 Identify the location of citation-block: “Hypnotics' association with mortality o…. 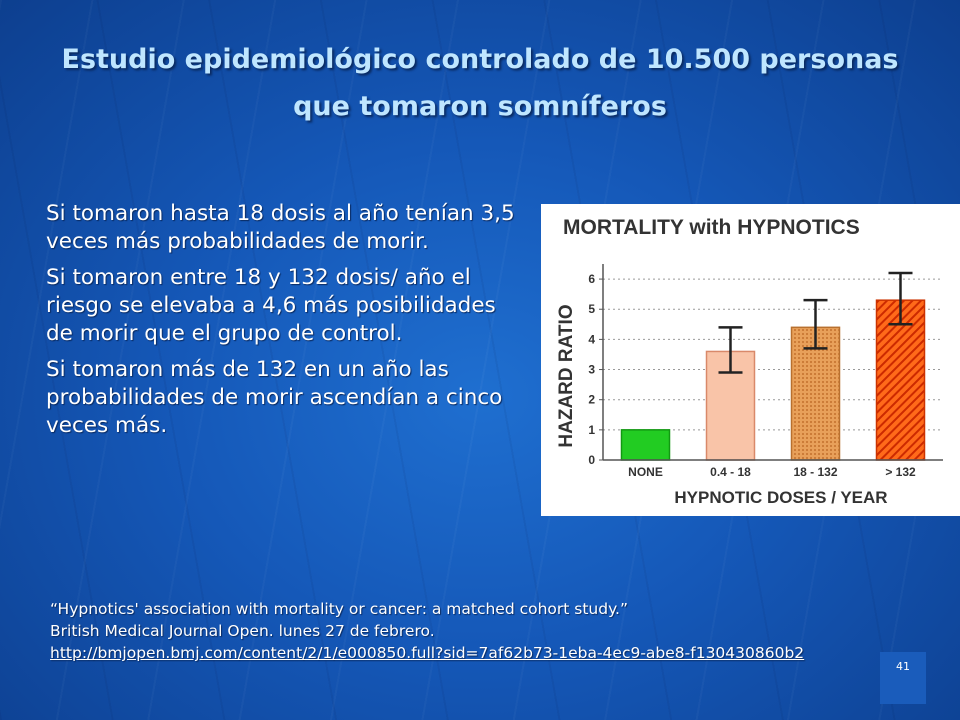
(450, 631).